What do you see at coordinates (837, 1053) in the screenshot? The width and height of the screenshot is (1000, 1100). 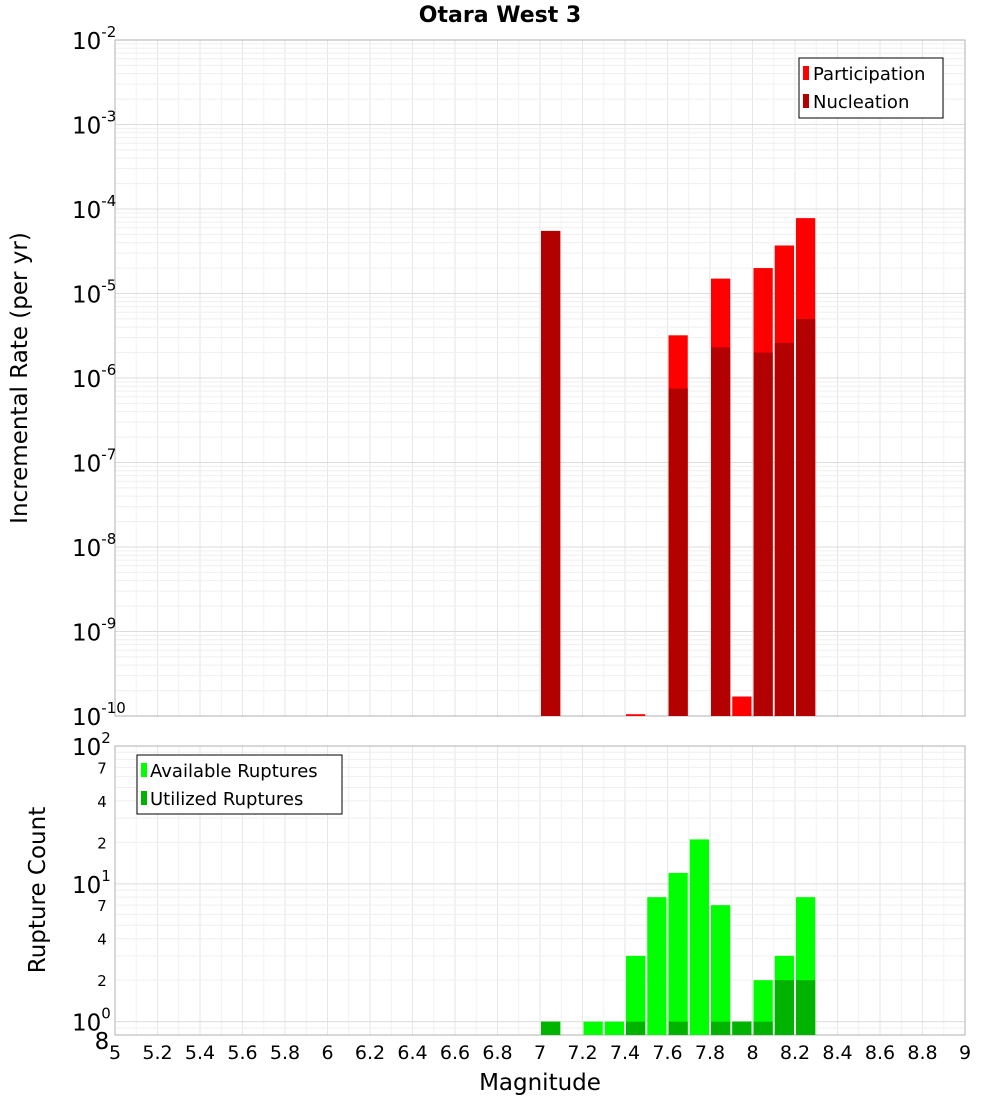 I see `x-tick-label: 8.4` at bounding box center [837, 1053].